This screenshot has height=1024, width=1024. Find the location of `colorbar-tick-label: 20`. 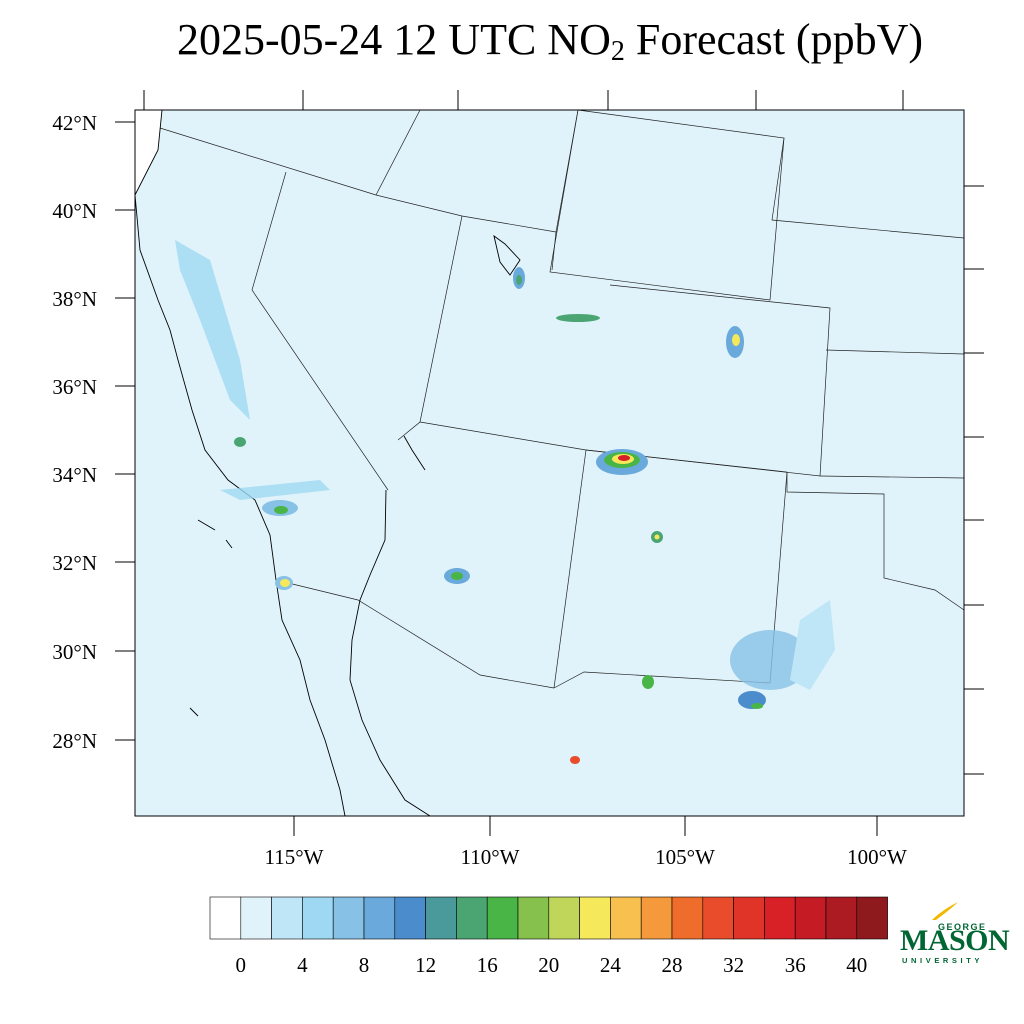

colorbar-tick-label: 20 is located at coordinates (548, 965).